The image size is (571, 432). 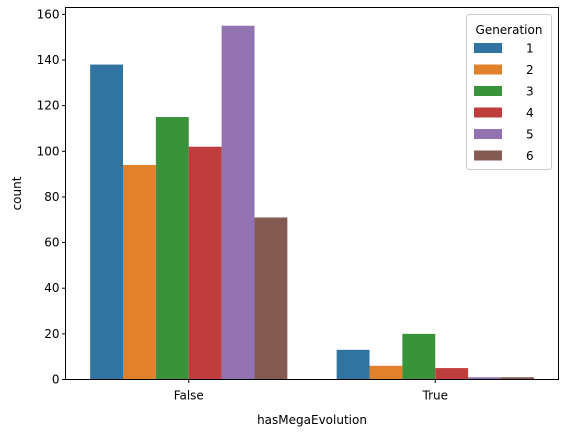 I want to click on x-tick-label: False, so click(x=189, y=396).